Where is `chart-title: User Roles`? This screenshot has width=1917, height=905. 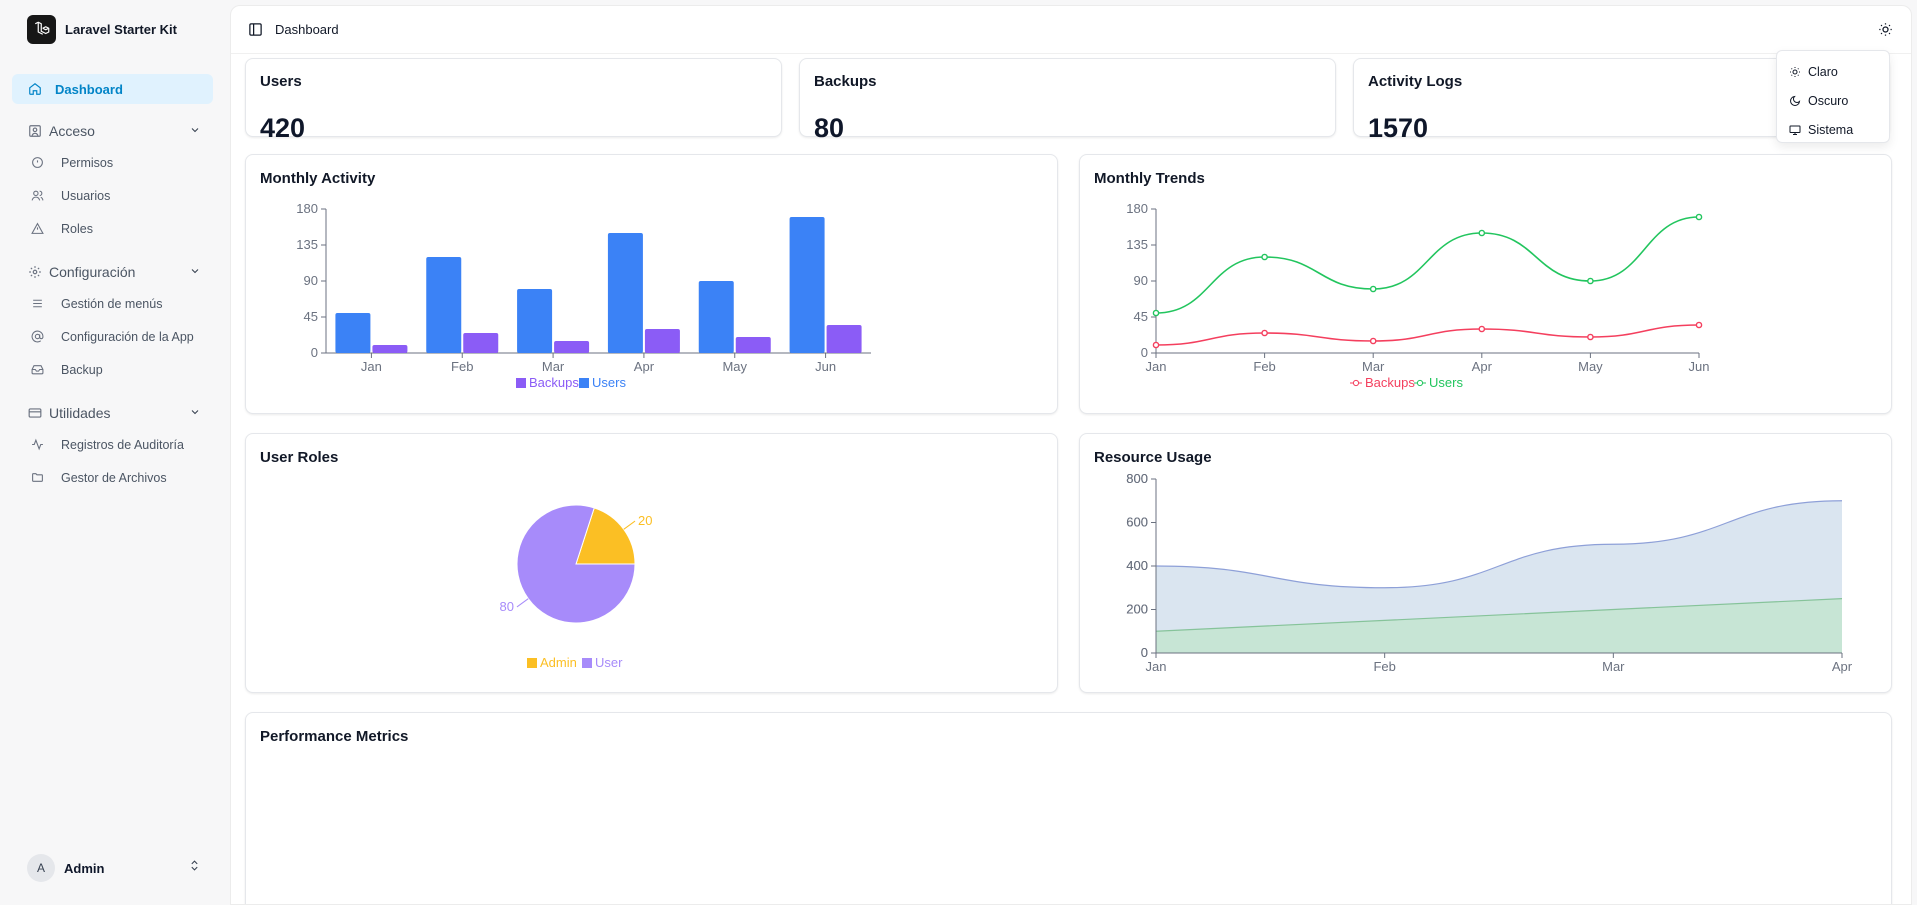 chart-title: User Roles is located at coordinates (299, 457).